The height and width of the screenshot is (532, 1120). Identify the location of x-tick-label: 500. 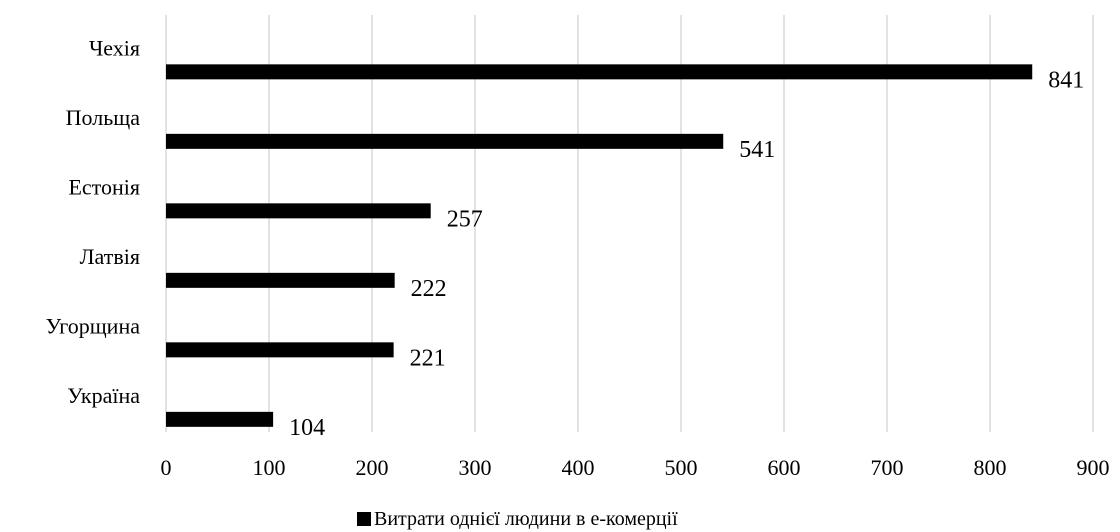
(681, 467).